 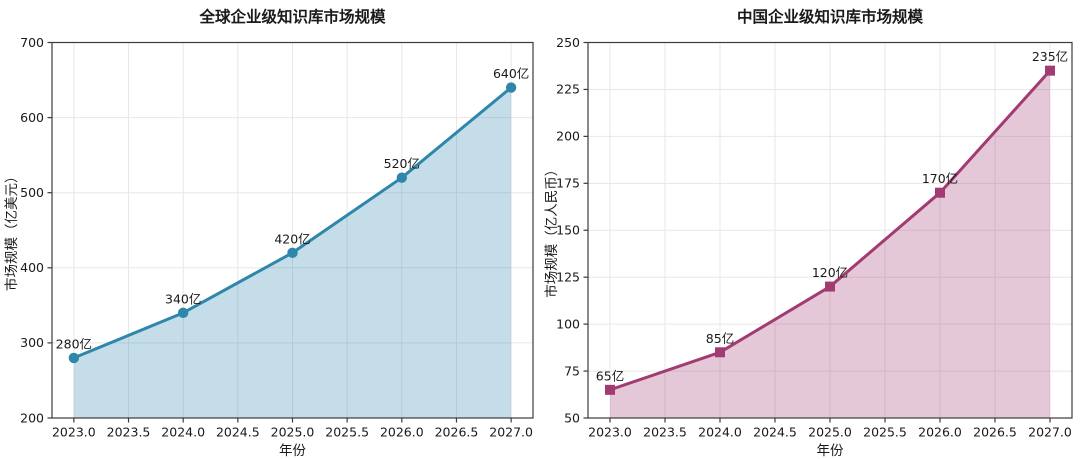 What do you see at coordinates (568, 323) in the screenshot?
I see `y-tick-label: 100` at bounding box center [568, 323].